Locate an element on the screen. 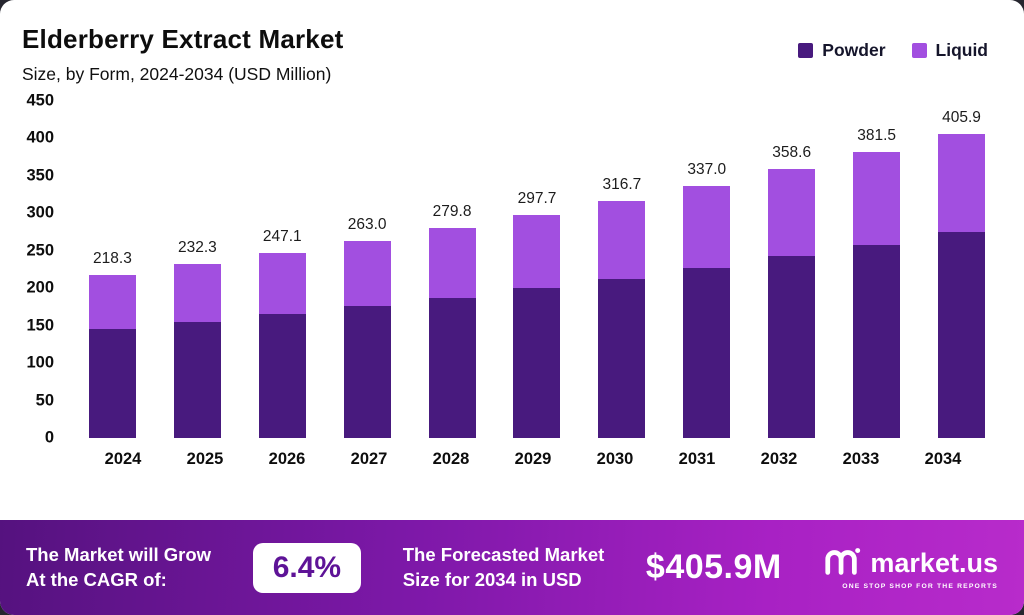 Image resolution: width=1024 pixels, height=615 pixels. legend-item-powder: Powder is located at coordinates (842, 50).